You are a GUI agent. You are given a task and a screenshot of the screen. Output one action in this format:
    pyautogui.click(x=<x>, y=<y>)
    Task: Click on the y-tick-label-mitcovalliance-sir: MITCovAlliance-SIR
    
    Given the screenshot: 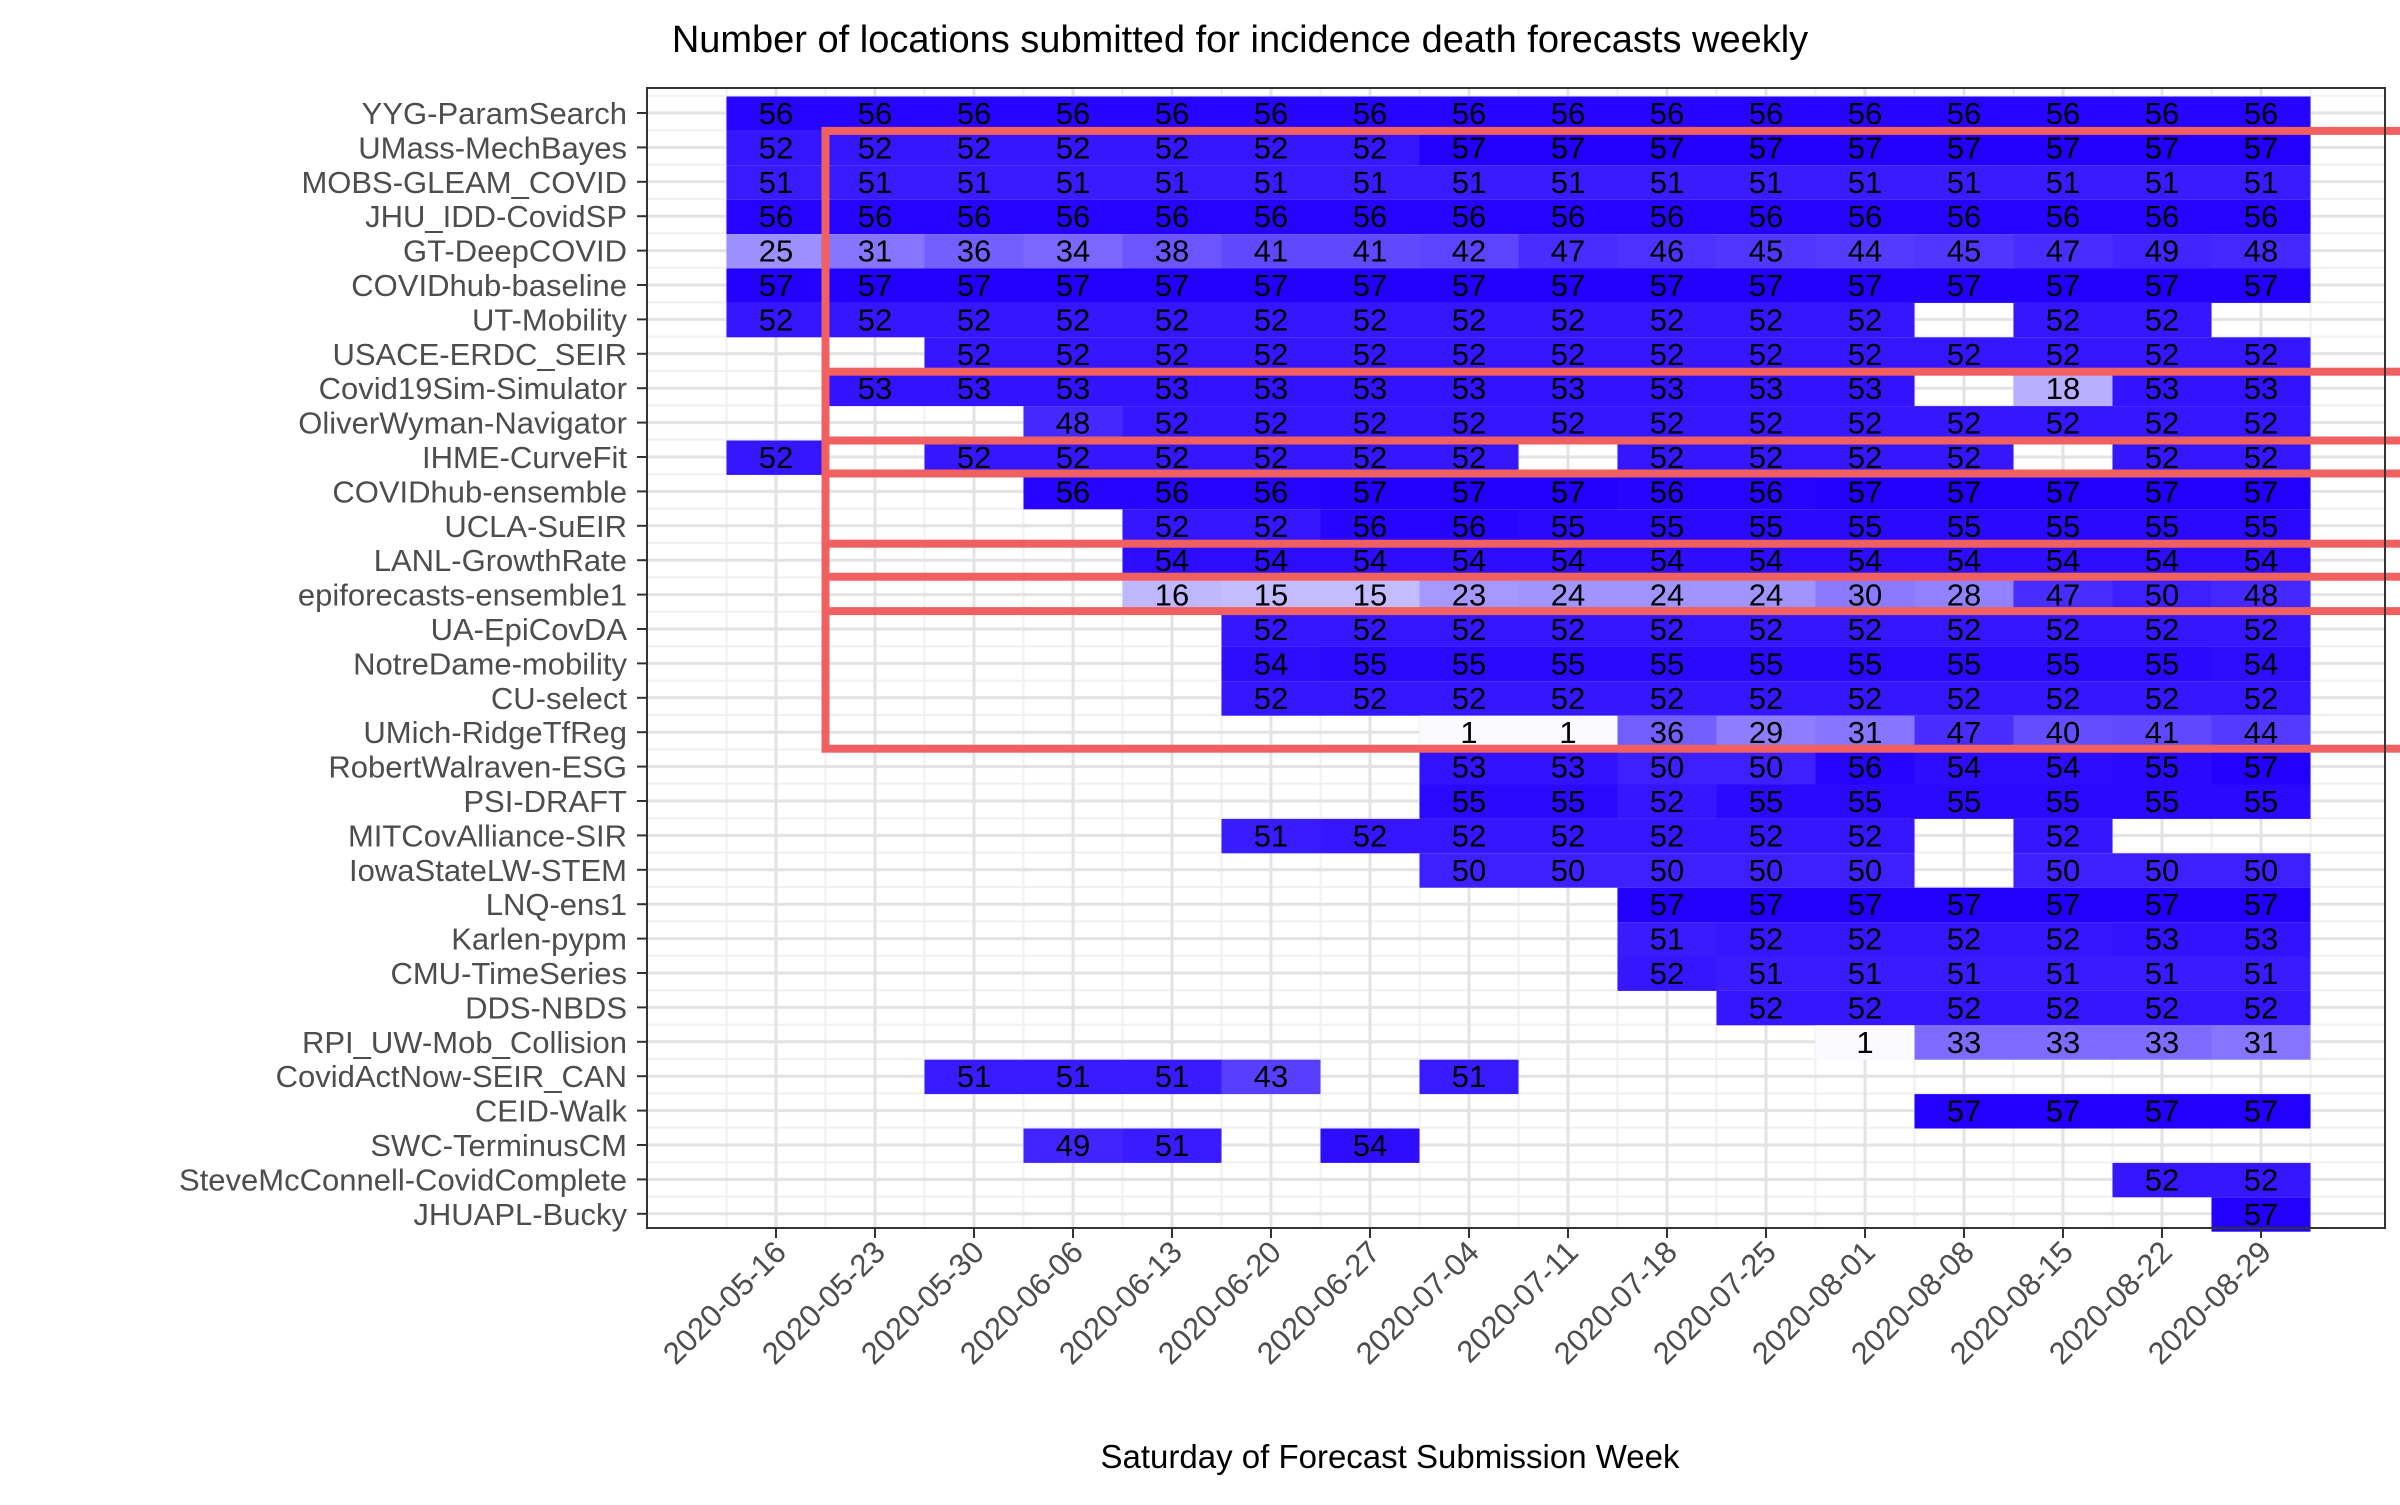 What is the action you would take?
    pyautogui.click(x=487, y=835)
    